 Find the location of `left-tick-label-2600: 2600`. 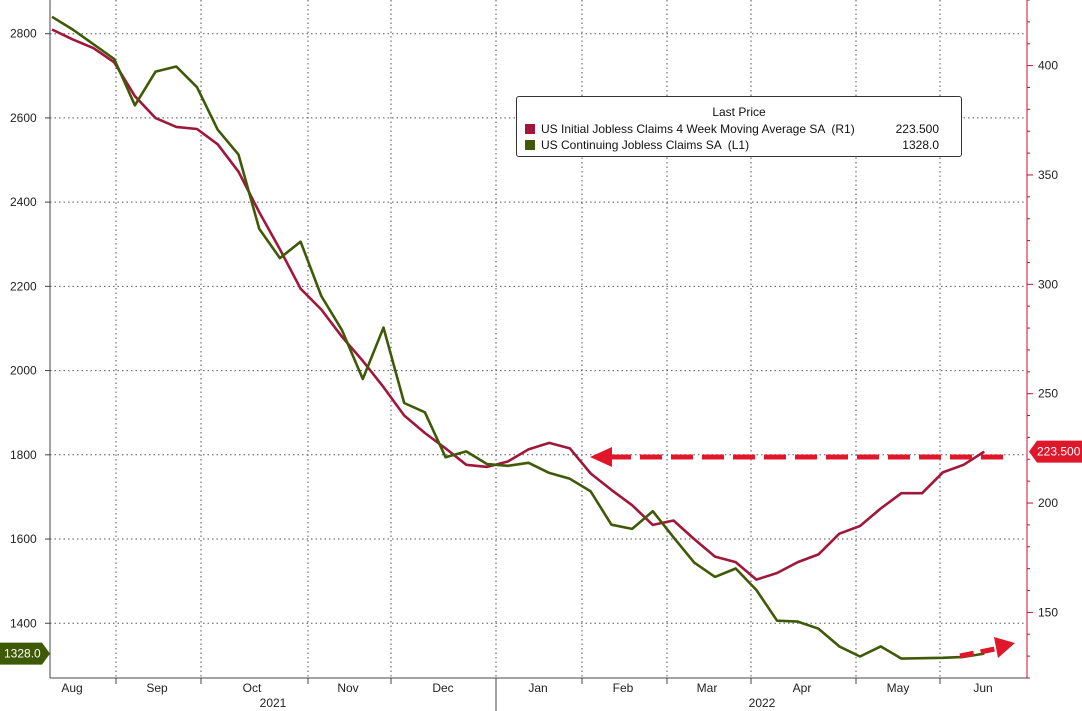

left-tick-label-2600: 2600 is located at coordinates (23, 118).